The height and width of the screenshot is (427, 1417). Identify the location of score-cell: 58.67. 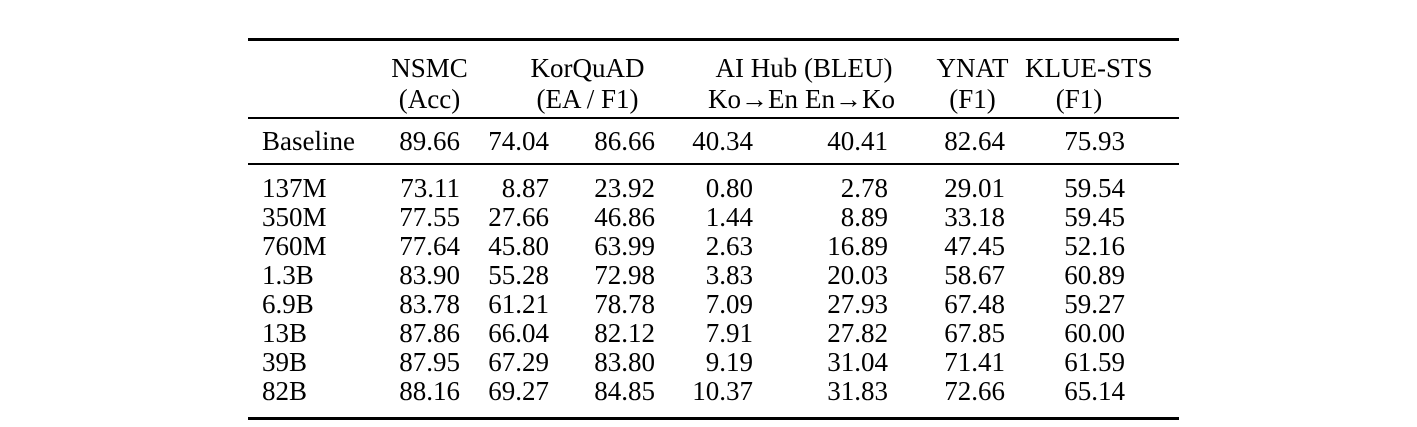
(974, 275).